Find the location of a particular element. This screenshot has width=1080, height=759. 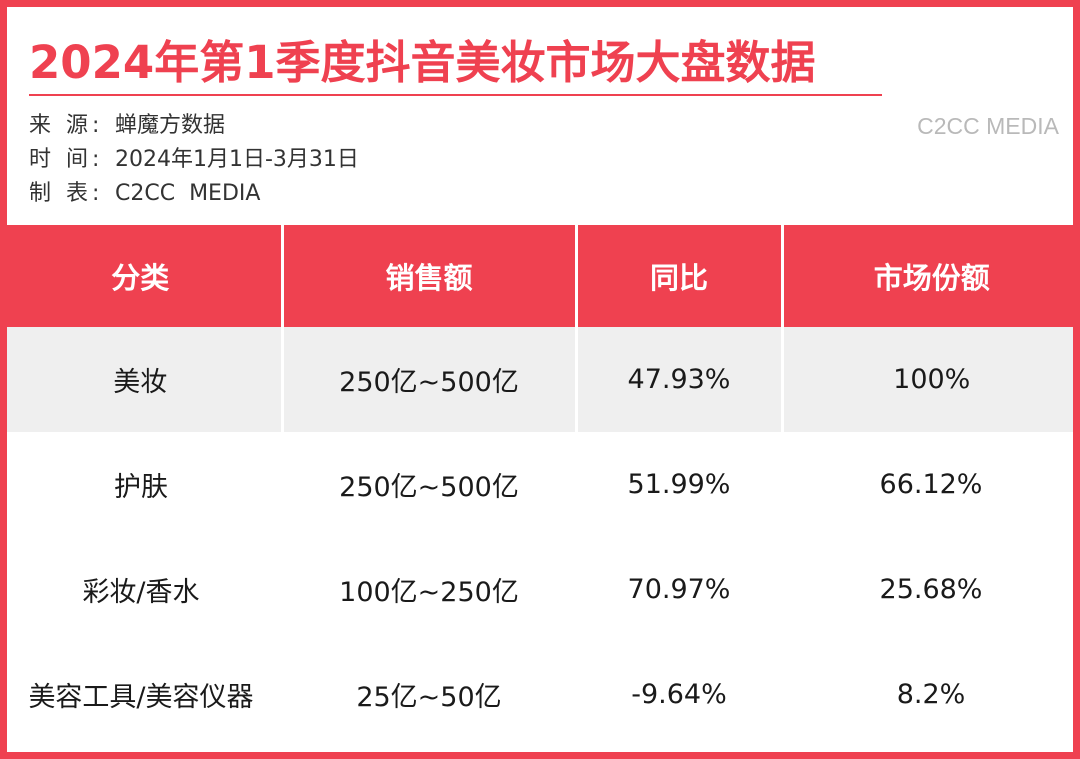

source-line: 来 源: 蝉魔方数据 is located at coordinates (127, 126).